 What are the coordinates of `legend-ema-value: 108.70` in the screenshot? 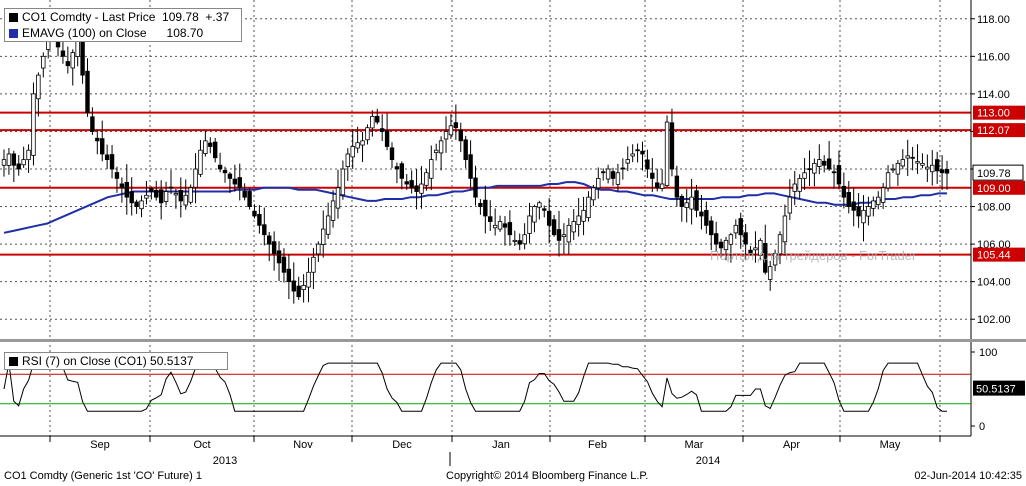 It's located at (185, 33).